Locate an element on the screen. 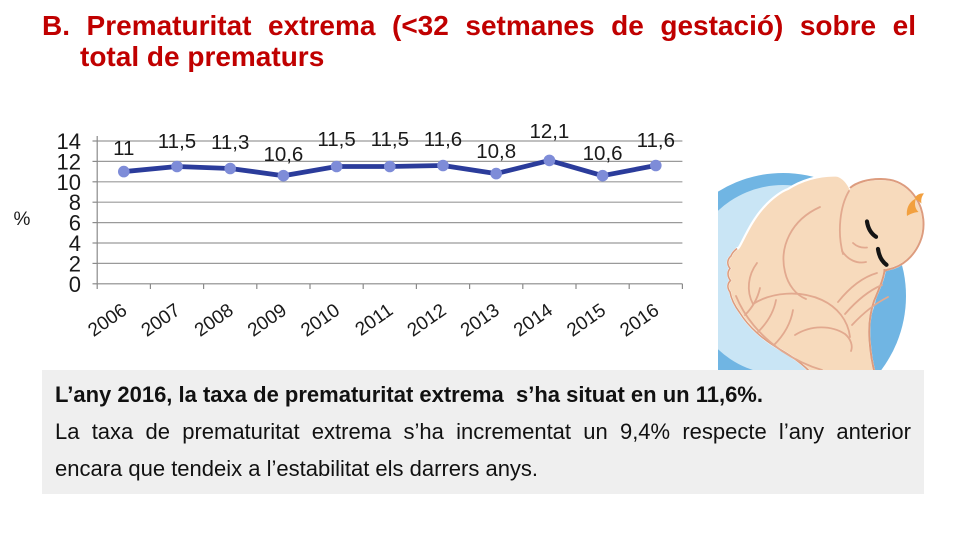  svg-text: 10 is located at coordinates (69, 182).